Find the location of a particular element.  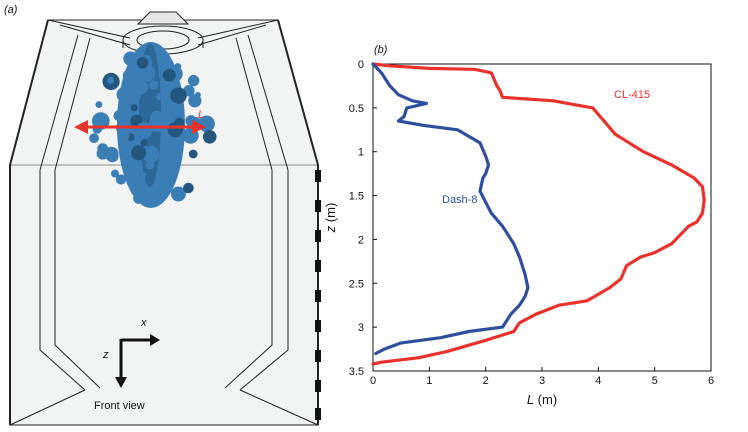

z-axis-label: z is located at coordinates (105, 355).